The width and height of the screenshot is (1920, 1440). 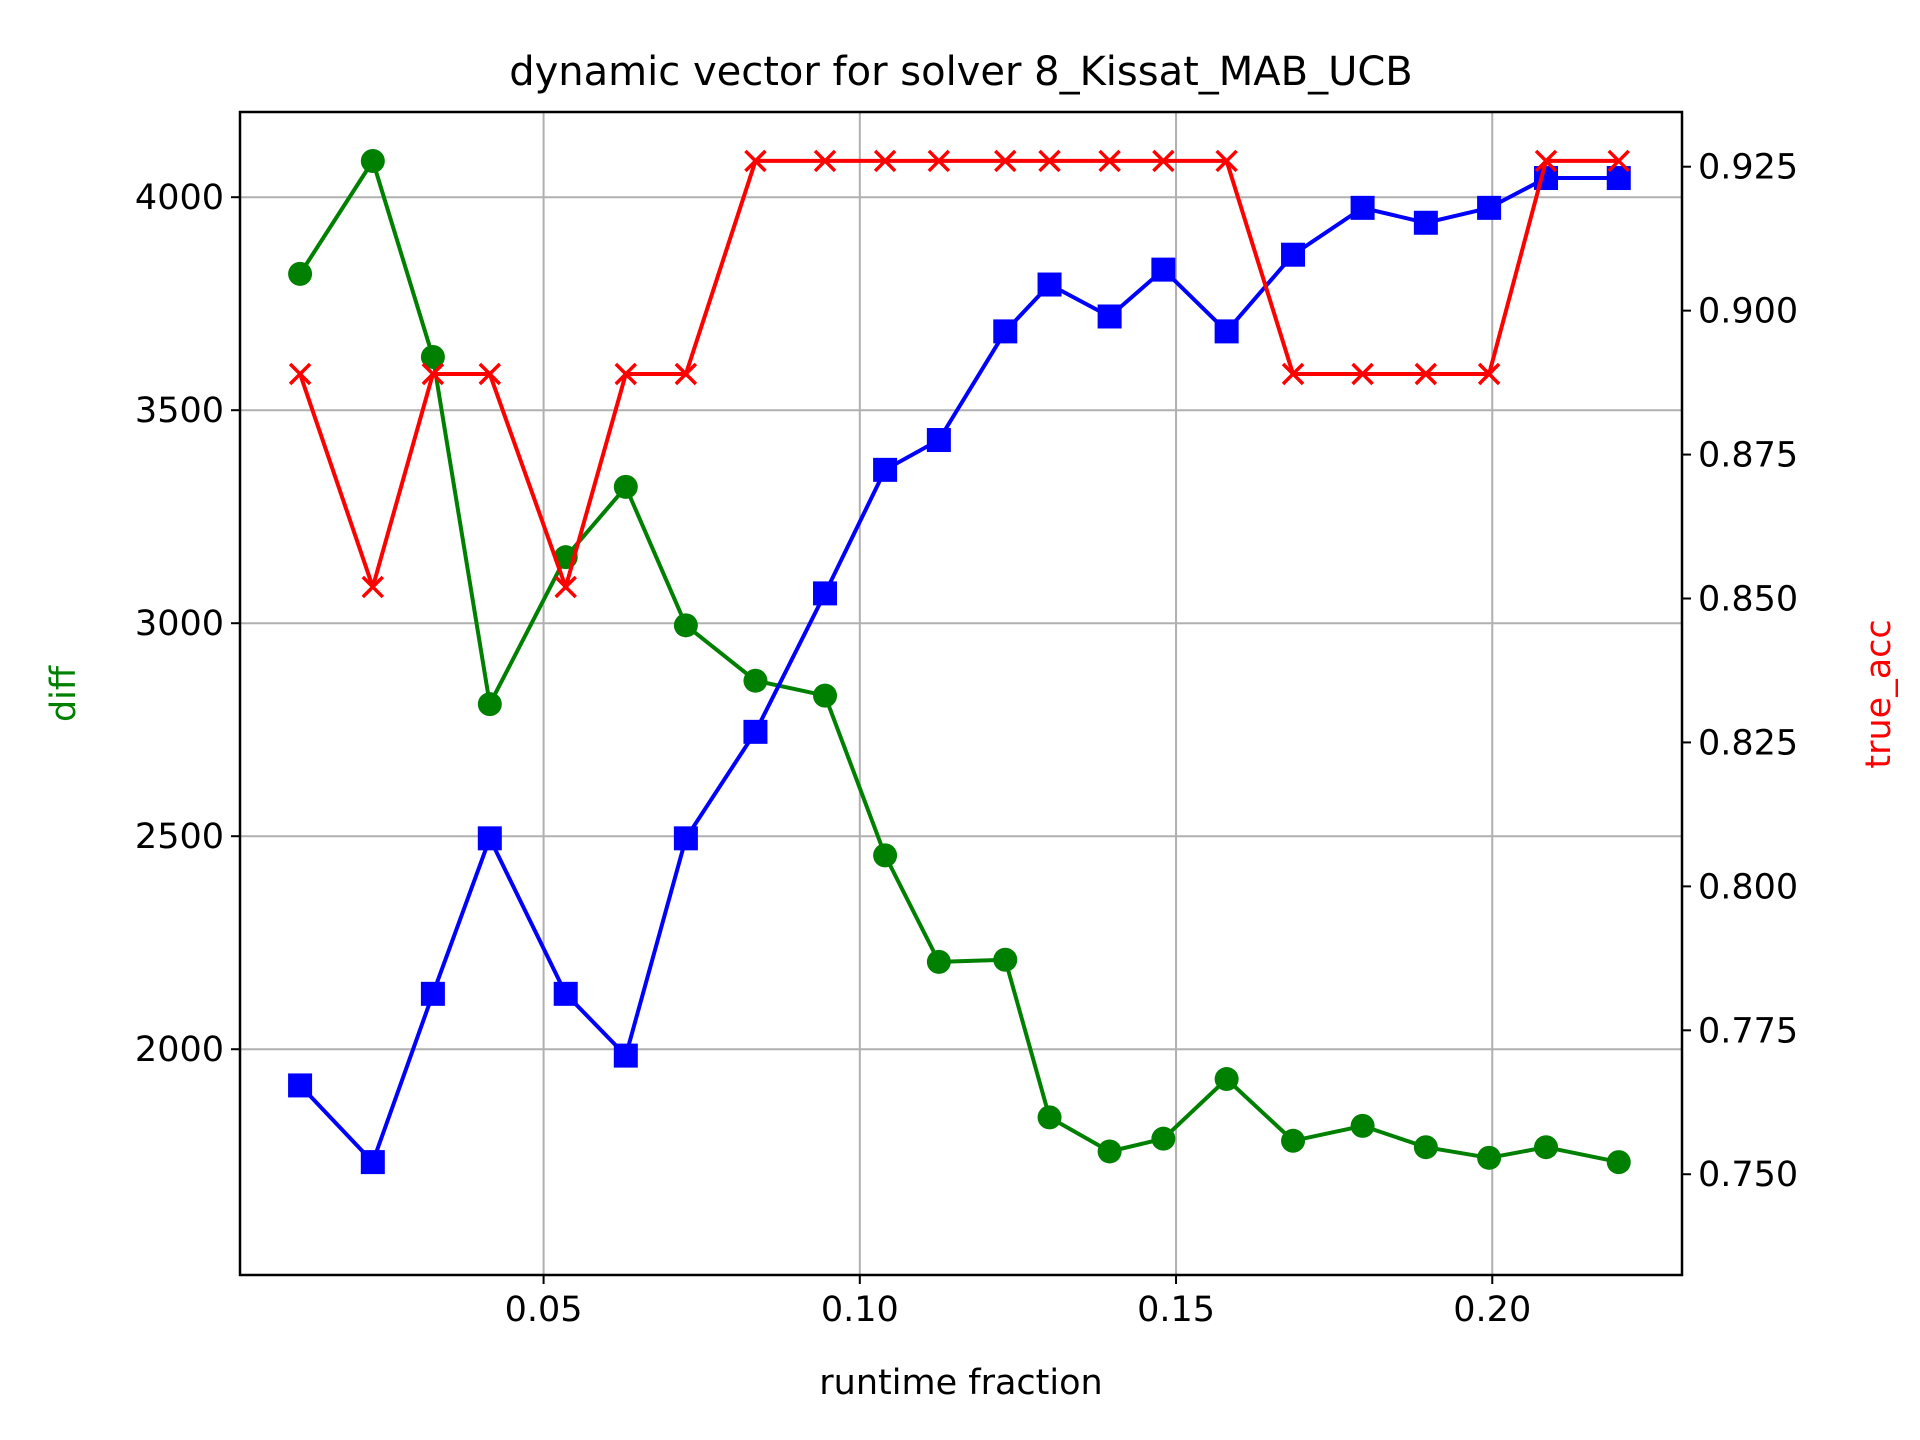 I want to click on x-tick-label: 0.20, so click(x=1492, y=1310).